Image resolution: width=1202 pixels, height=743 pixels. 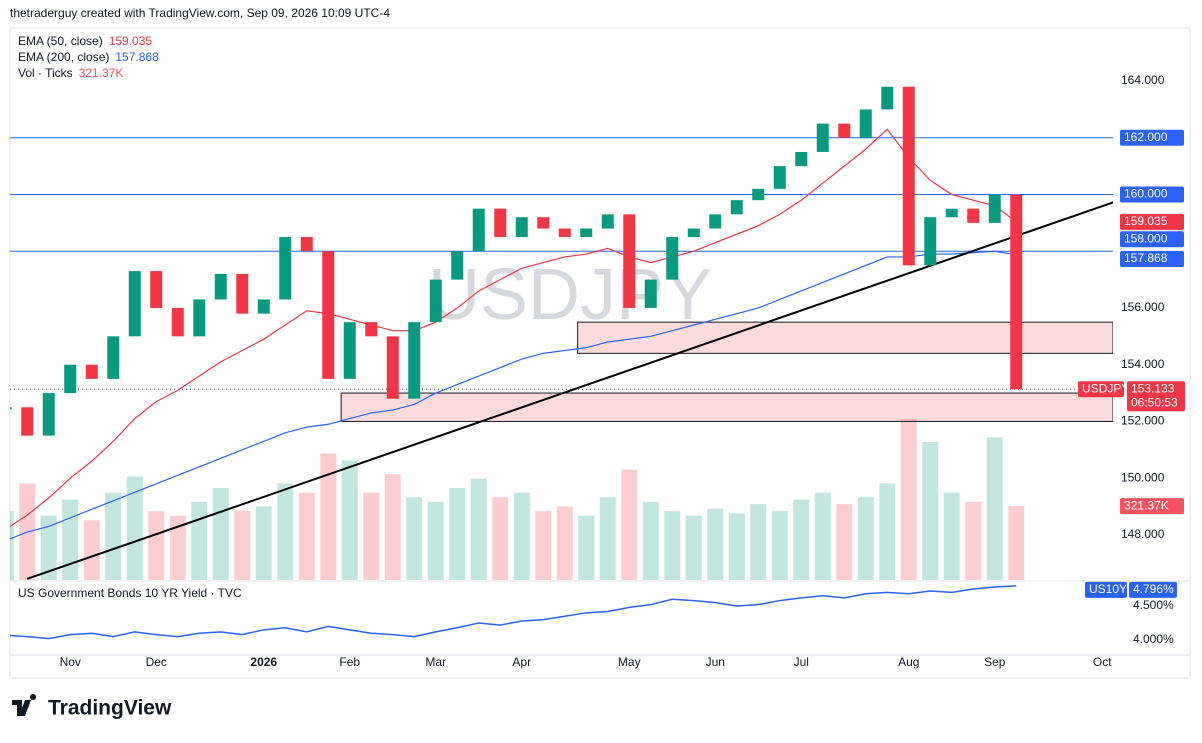 I want to click on yield-last-label: 4.796%, so click(x=1153, y=589).